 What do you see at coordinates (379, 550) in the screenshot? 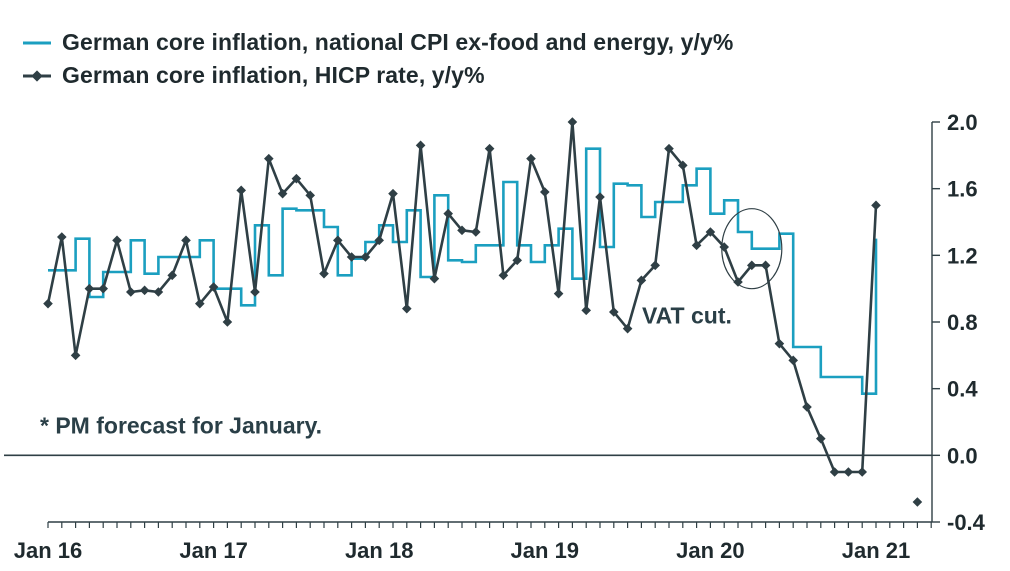
I see `x-tick-label: Jan 18` at bounding box center [379, 550].